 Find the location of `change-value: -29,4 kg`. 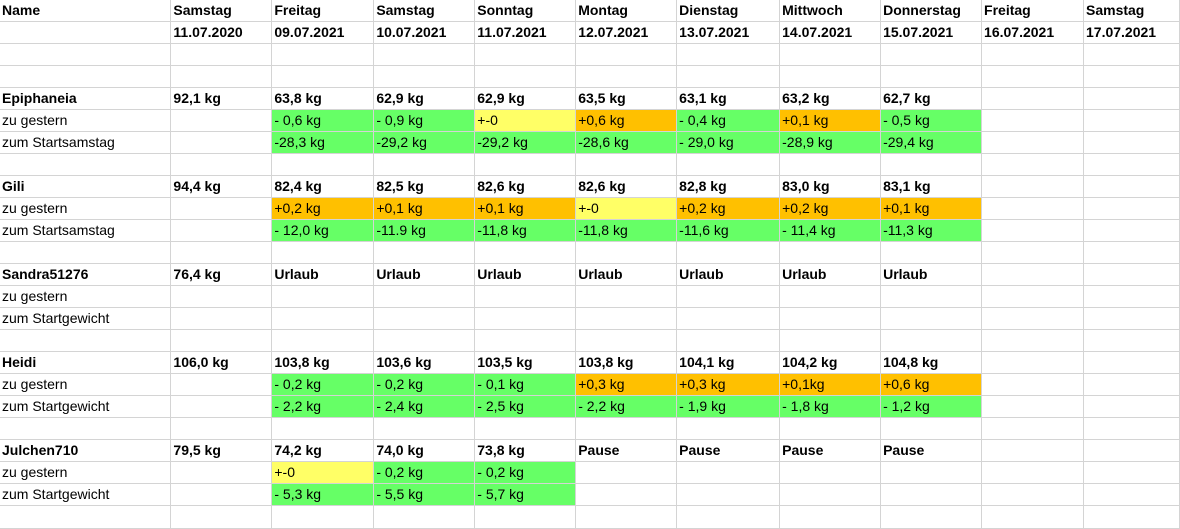

change-value: -29,4 kg is located at coordinates (931, 142).